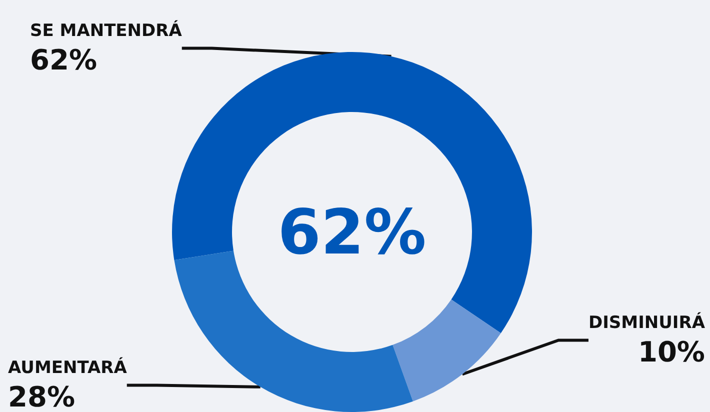  What do you see at coordinates (42, 396) in the screenshot?
I see `data-label: 28%` at bounding box center [42, 396].